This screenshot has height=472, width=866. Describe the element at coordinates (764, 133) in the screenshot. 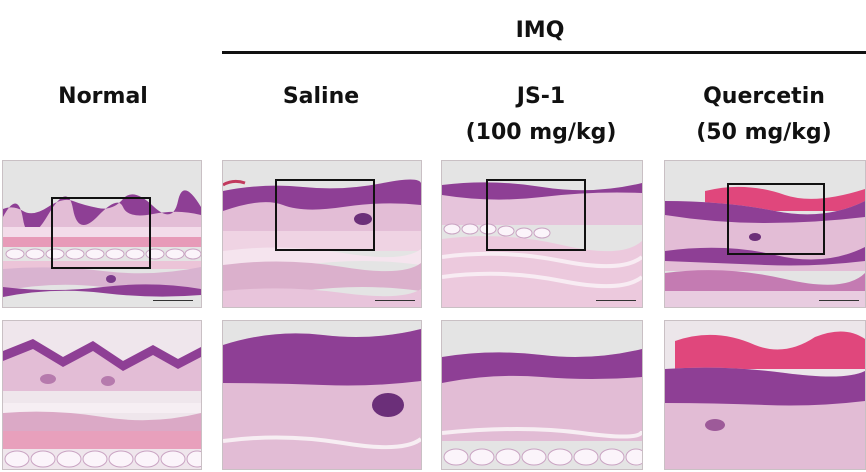

I see `column-label-quercetin-dose: (50 mg/kg)` at that location.